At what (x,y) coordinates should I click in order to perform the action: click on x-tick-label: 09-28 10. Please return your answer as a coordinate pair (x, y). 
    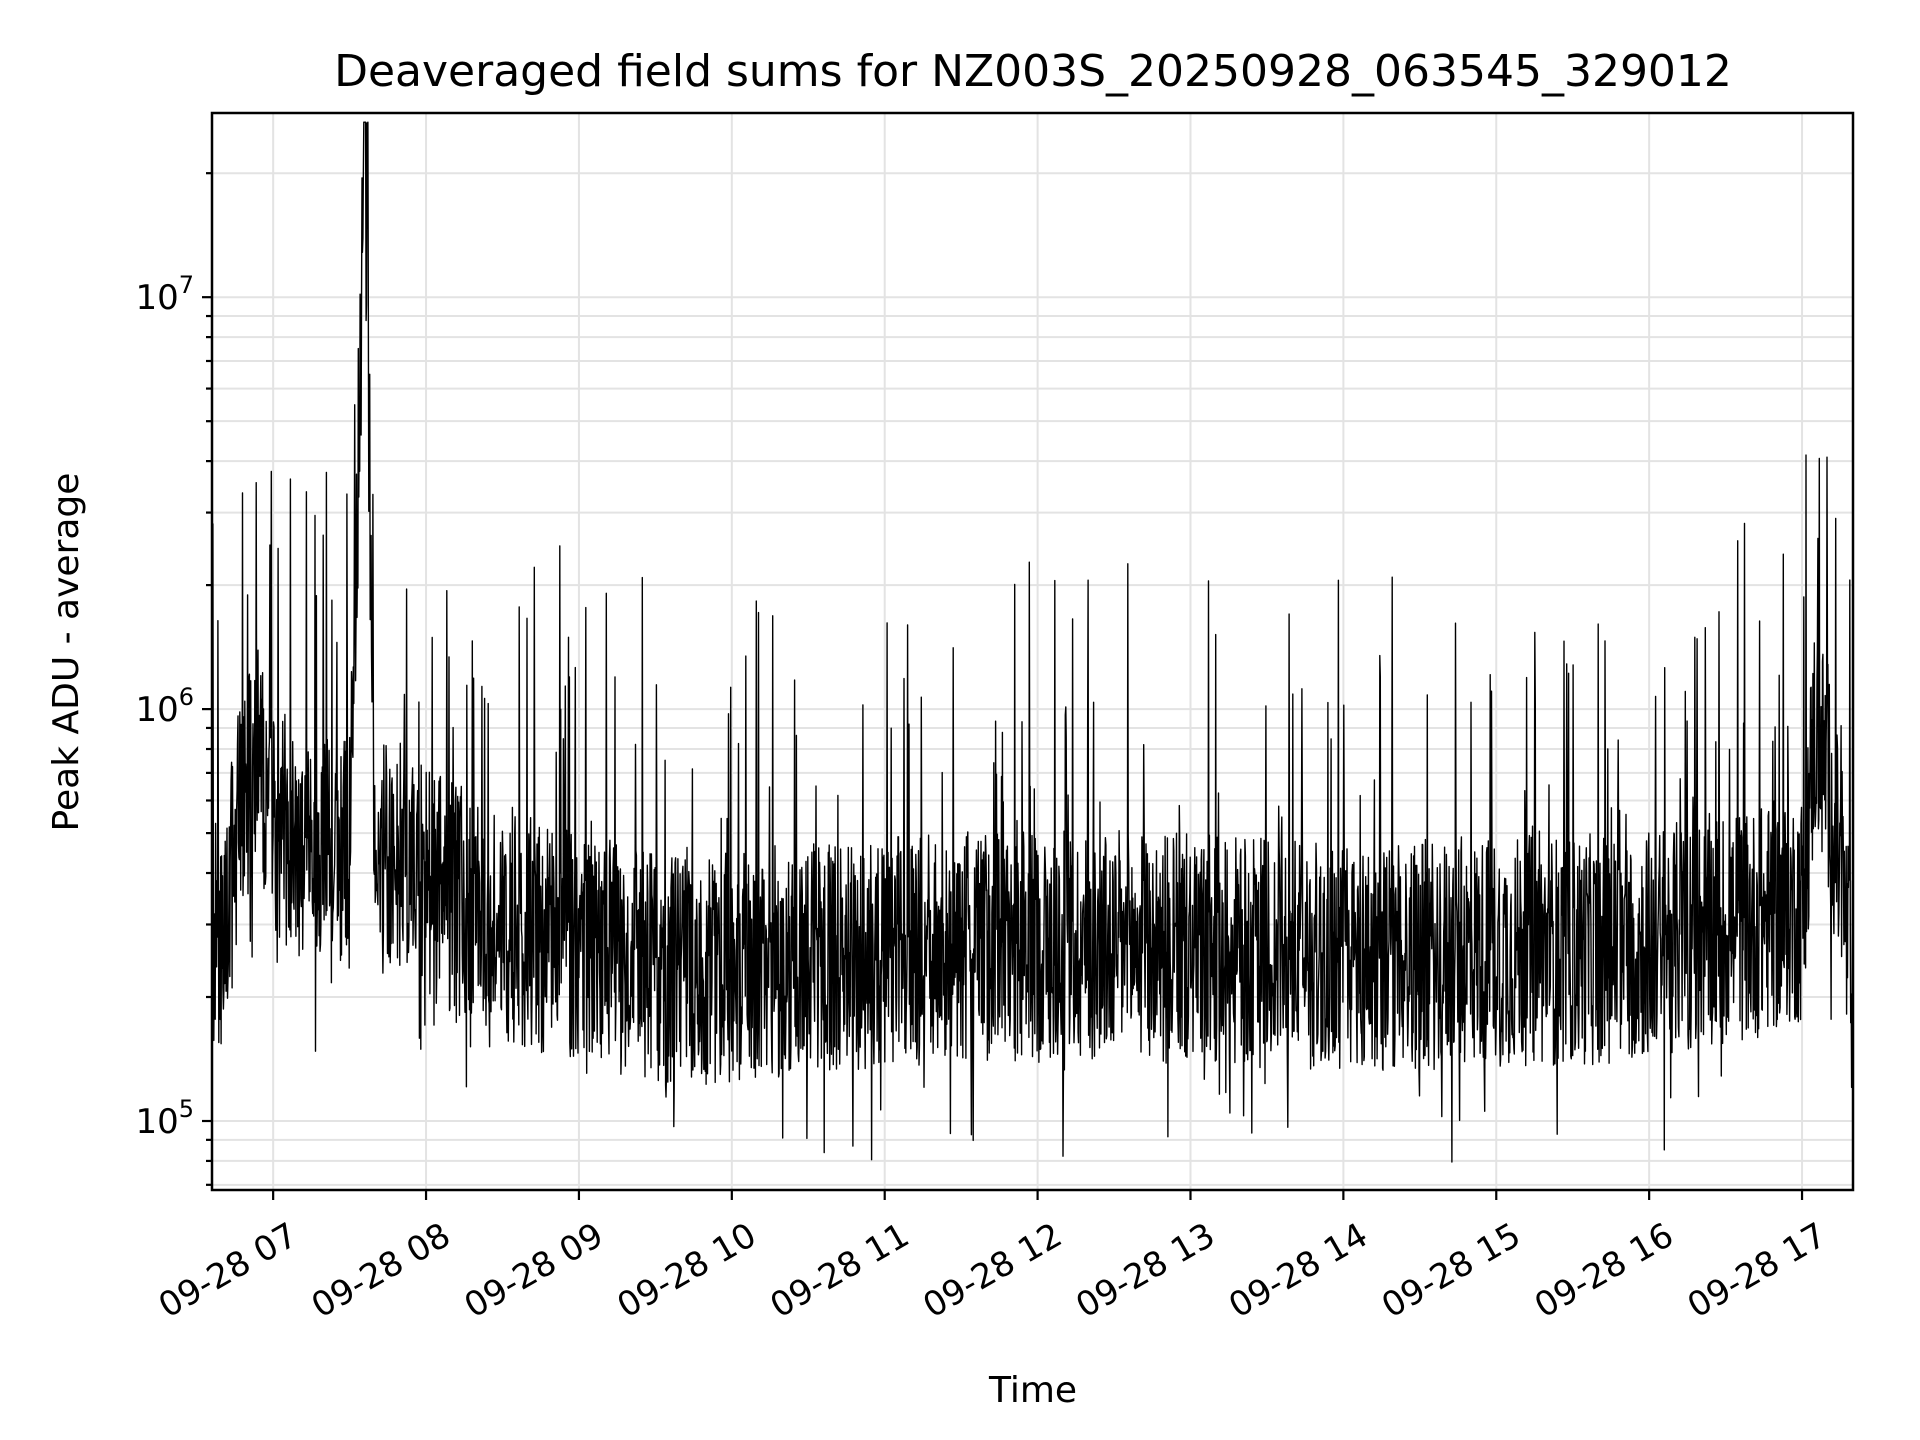
    Looking at the image, I should click on (687, 1270).